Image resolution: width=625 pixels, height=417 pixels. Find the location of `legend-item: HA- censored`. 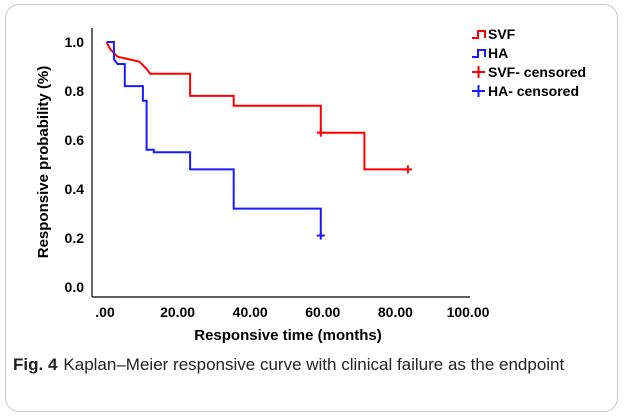

legend-item: HA- censored is located at coordinates (525, 91).